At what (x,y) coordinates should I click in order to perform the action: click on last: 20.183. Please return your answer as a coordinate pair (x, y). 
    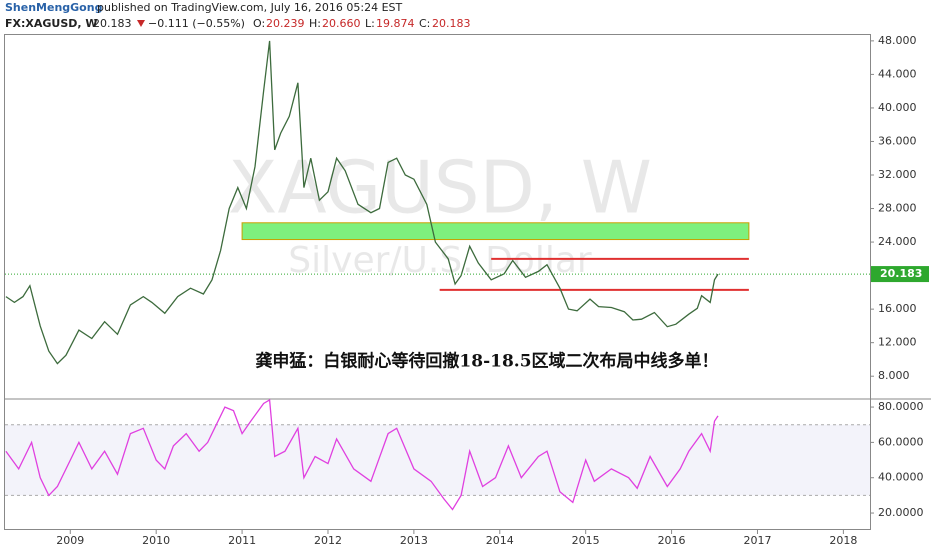
    Looking at the image, I should click on (112, 23).